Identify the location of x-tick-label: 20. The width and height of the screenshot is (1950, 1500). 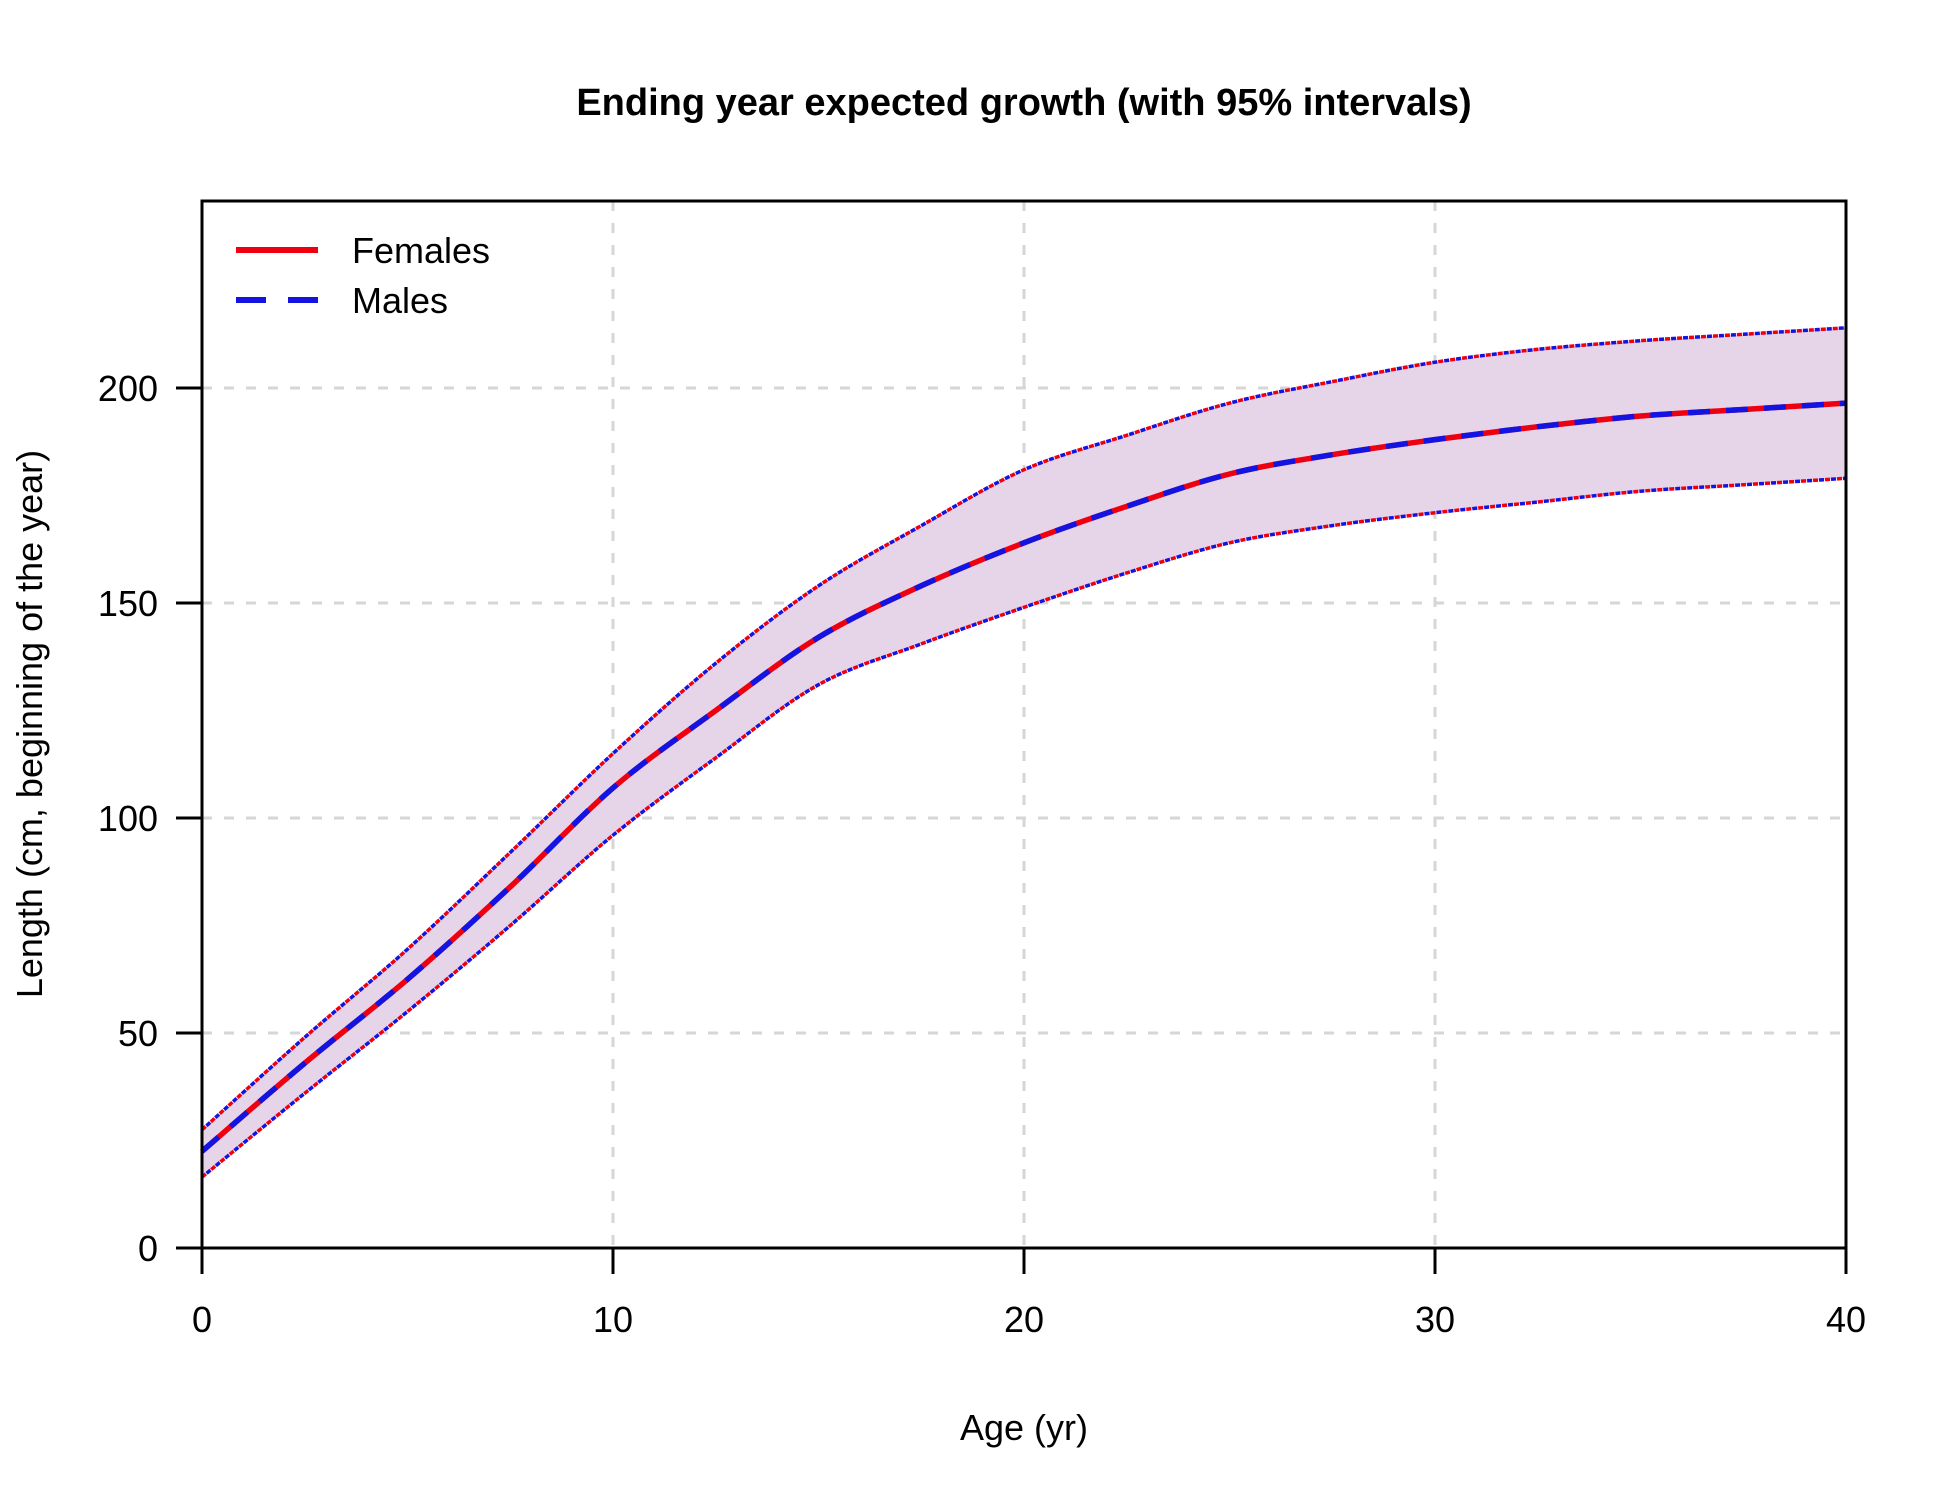
(1024, 1319).